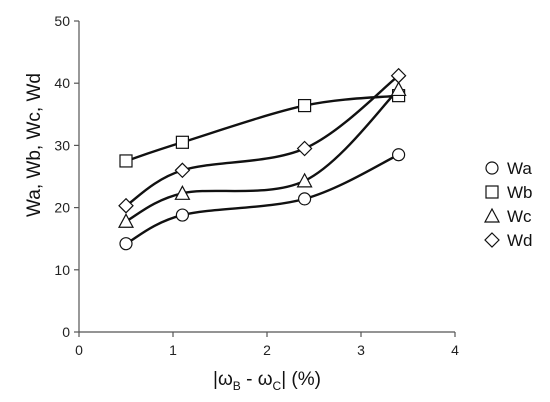  Describe the element at coordinates (223, 379) in the screenshot. I see `x-axis-title-prefix: |ω` at that location.